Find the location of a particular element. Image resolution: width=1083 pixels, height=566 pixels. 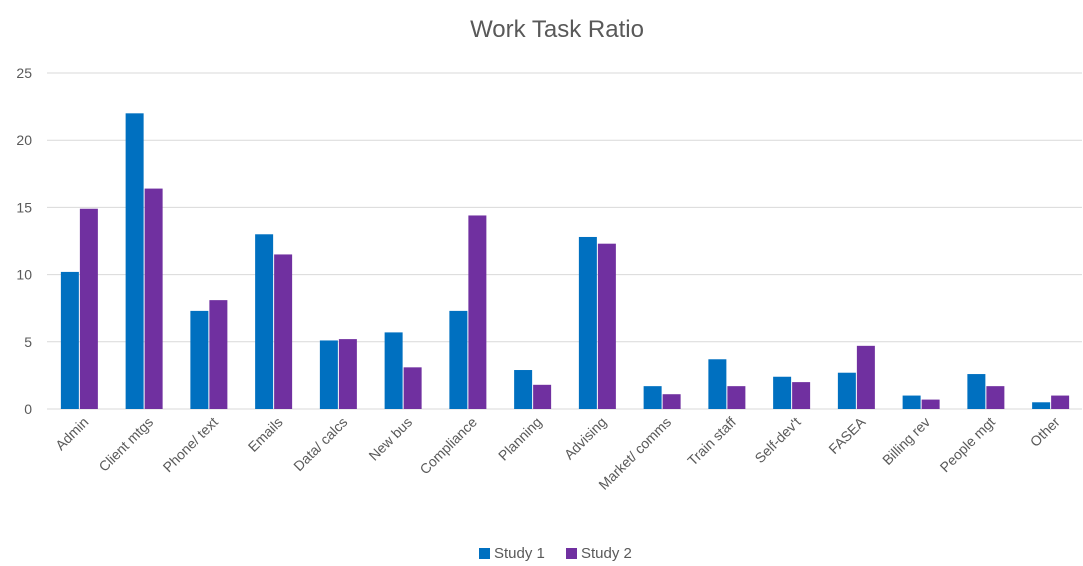

x-tick-label: Billing rev is located at coordinates (906, 441).